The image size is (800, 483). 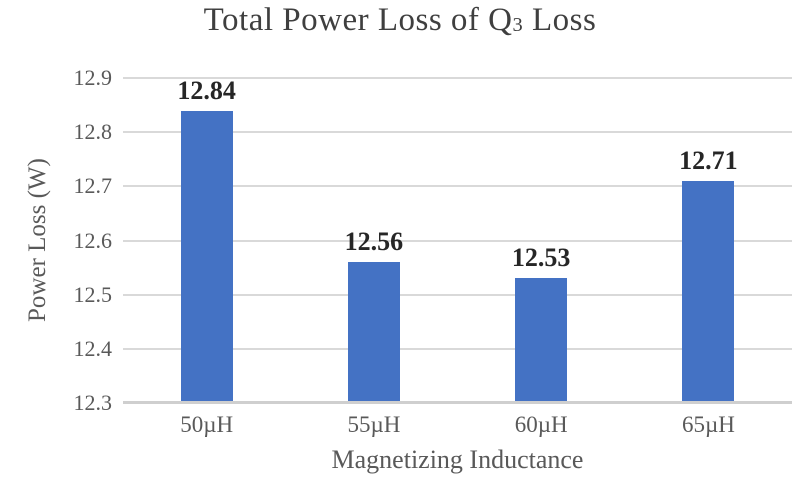 I want to click on y-tick-label: 12.6, so click(x=93, y=240).